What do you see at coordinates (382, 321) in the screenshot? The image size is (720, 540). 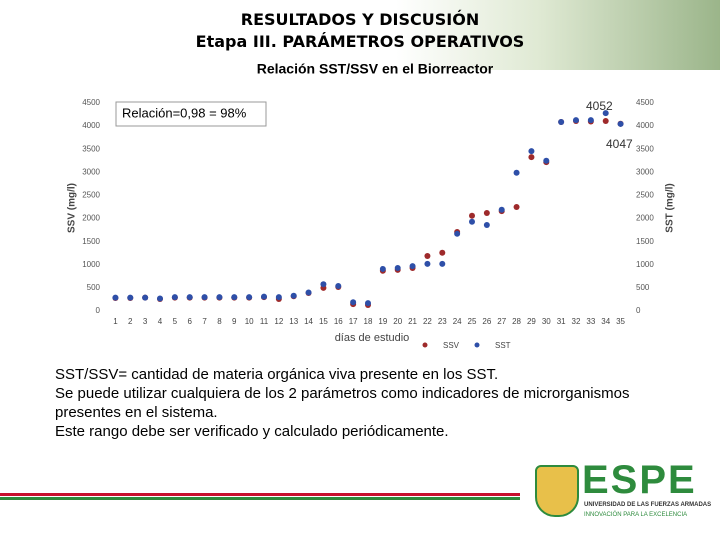 I see `x-tick-label: 19` at bounding box center [382, 321].